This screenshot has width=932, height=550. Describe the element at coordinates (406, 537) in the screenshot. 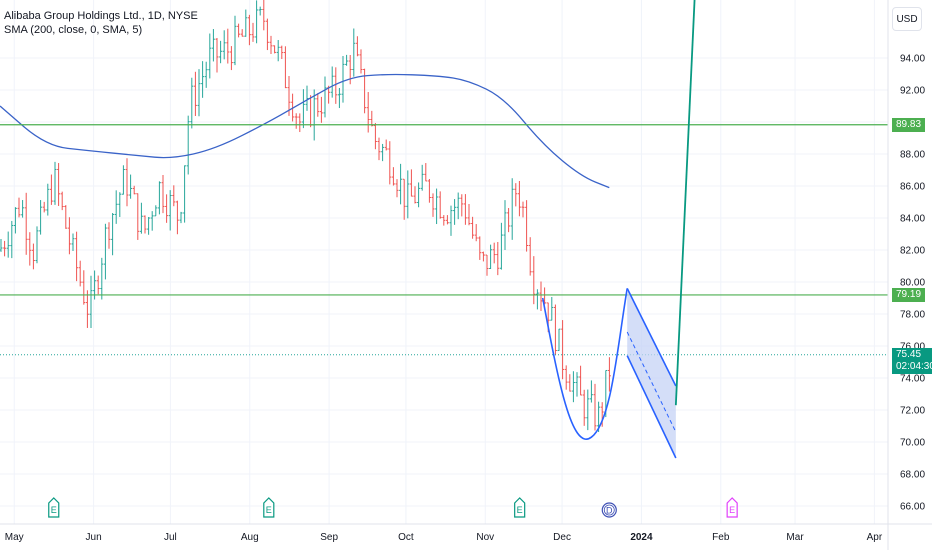

I see `time-tick-label: Oct` at that location.